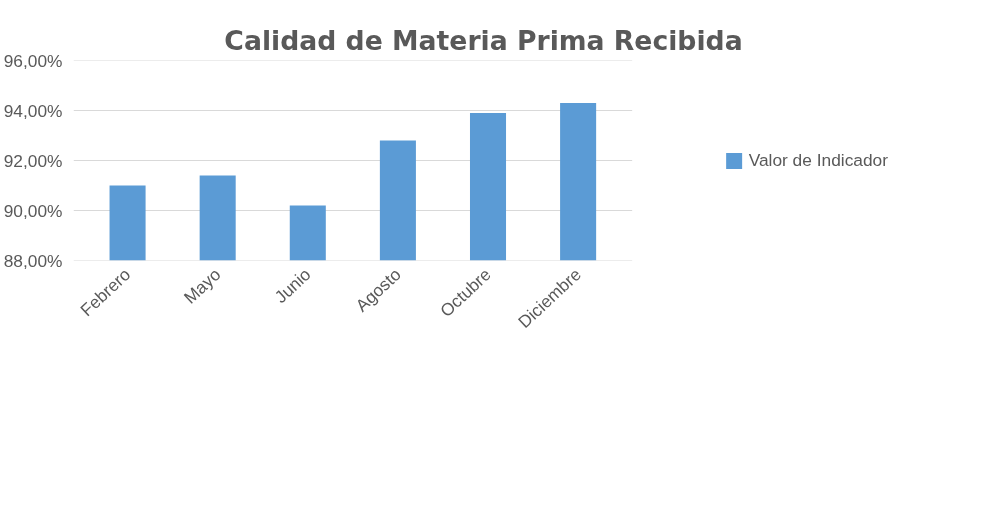  What do you see at coordinates (33, 110) in the screenshot?
I see `y-tick-label: 94,00%` at bounding box center [33, 110].